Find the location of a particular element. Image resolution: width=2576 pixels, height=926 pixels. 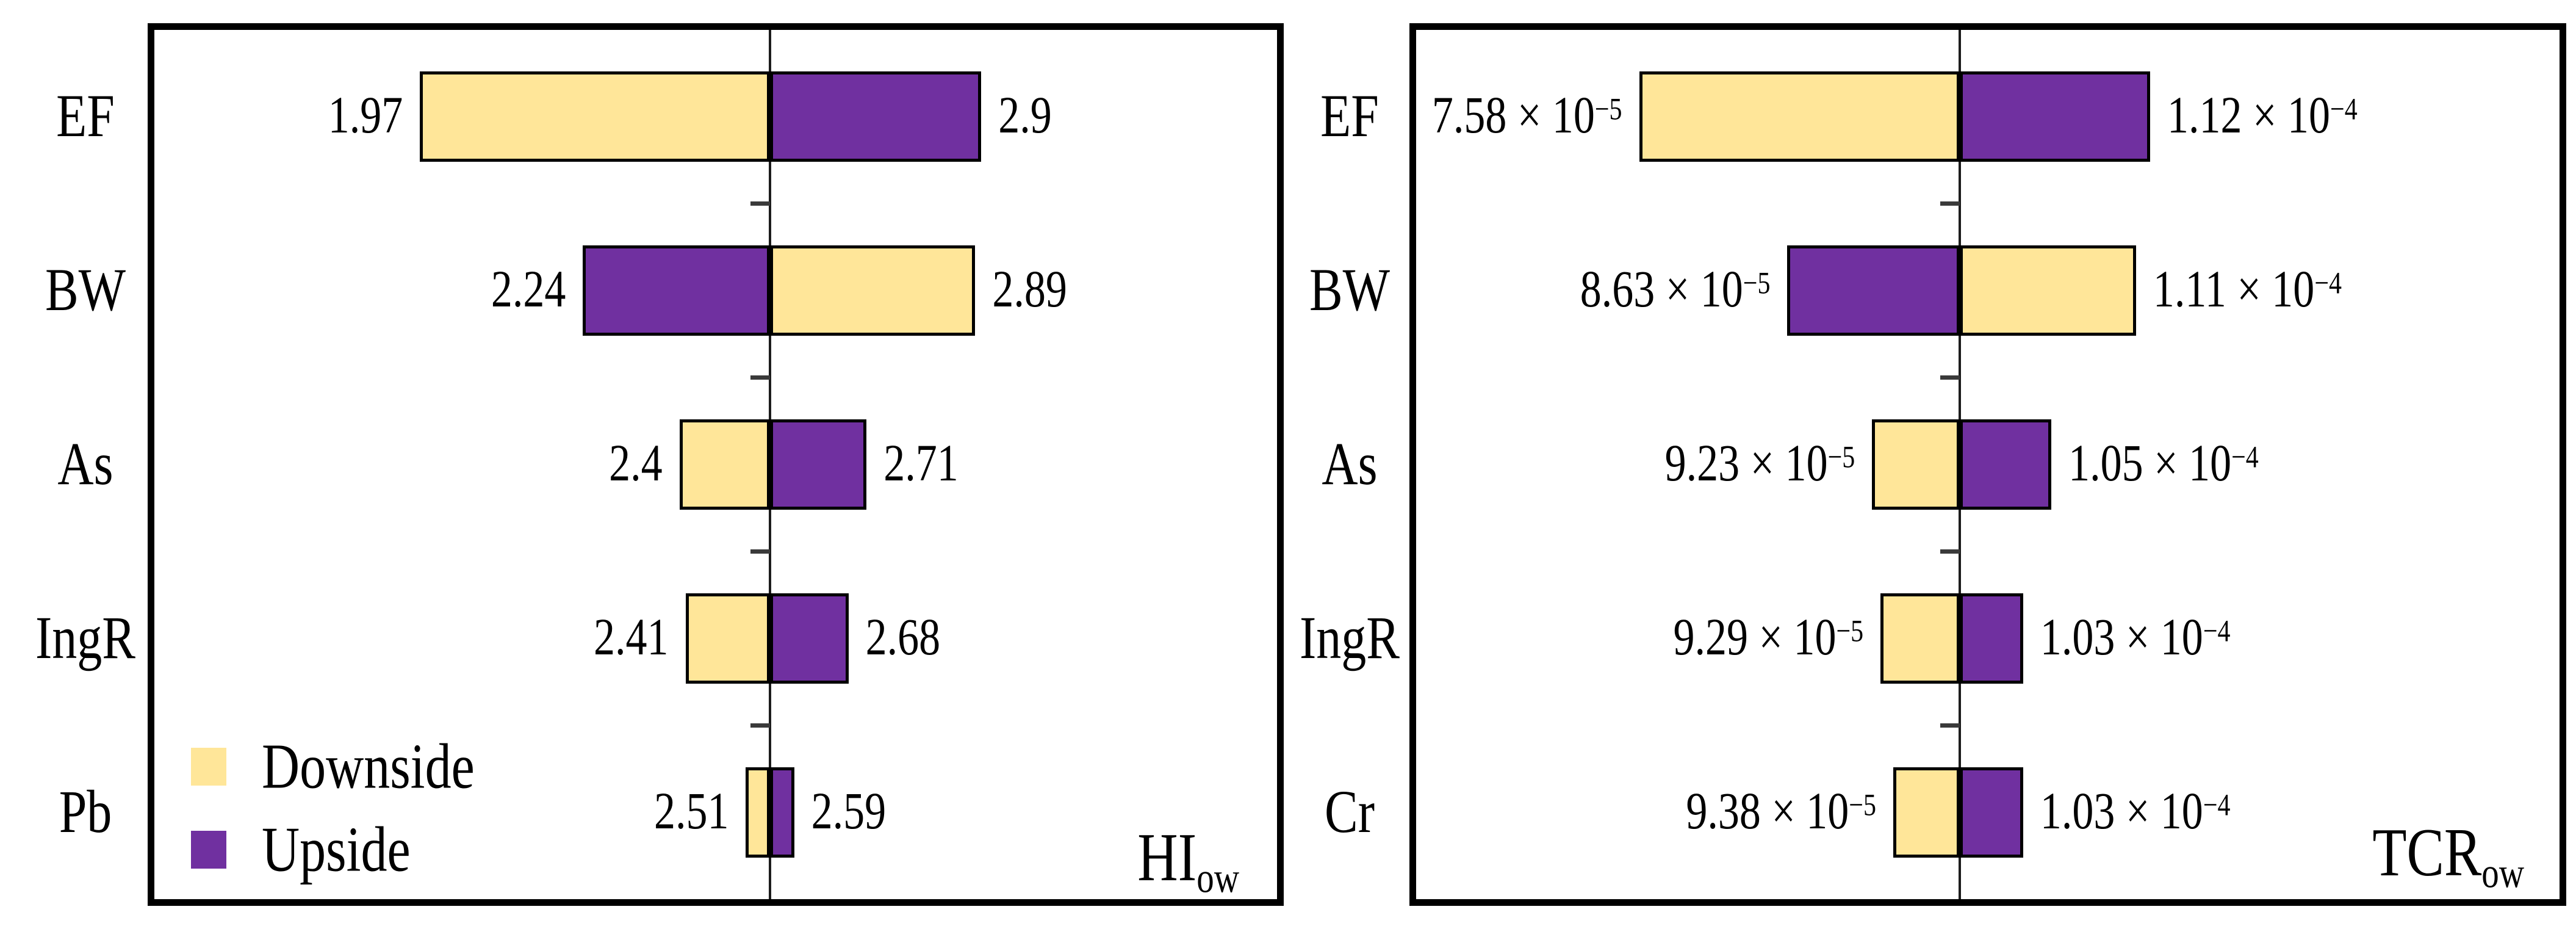

legend-swatch-downside is located at coordinates (208, 767).